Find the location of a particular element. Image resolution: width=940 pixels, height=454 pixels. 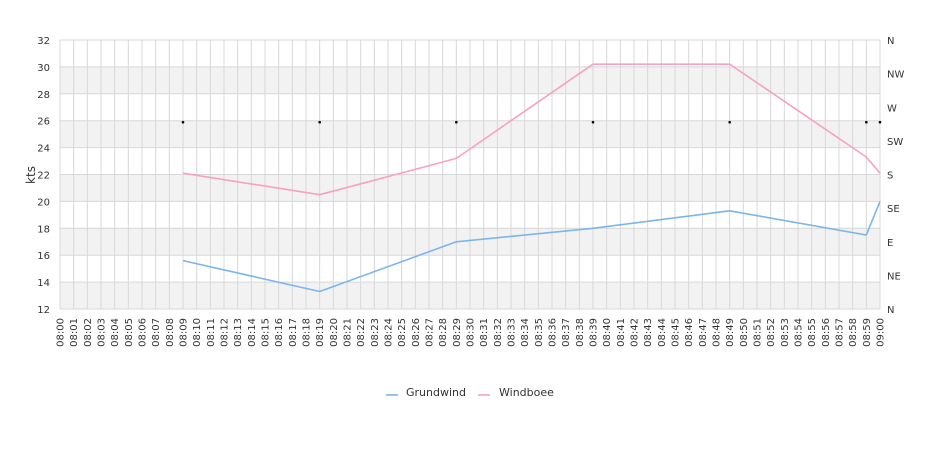

legend-label: Grundwind is located at coordinates (436, 392).